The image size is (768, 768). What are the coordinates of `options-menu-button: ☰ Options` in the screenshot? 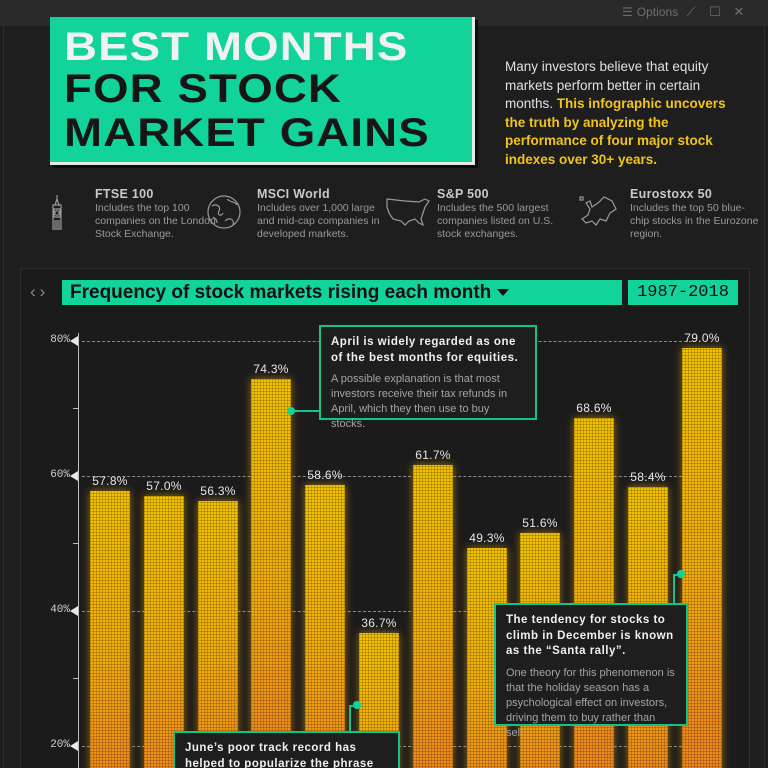 It's located at (650, 12).